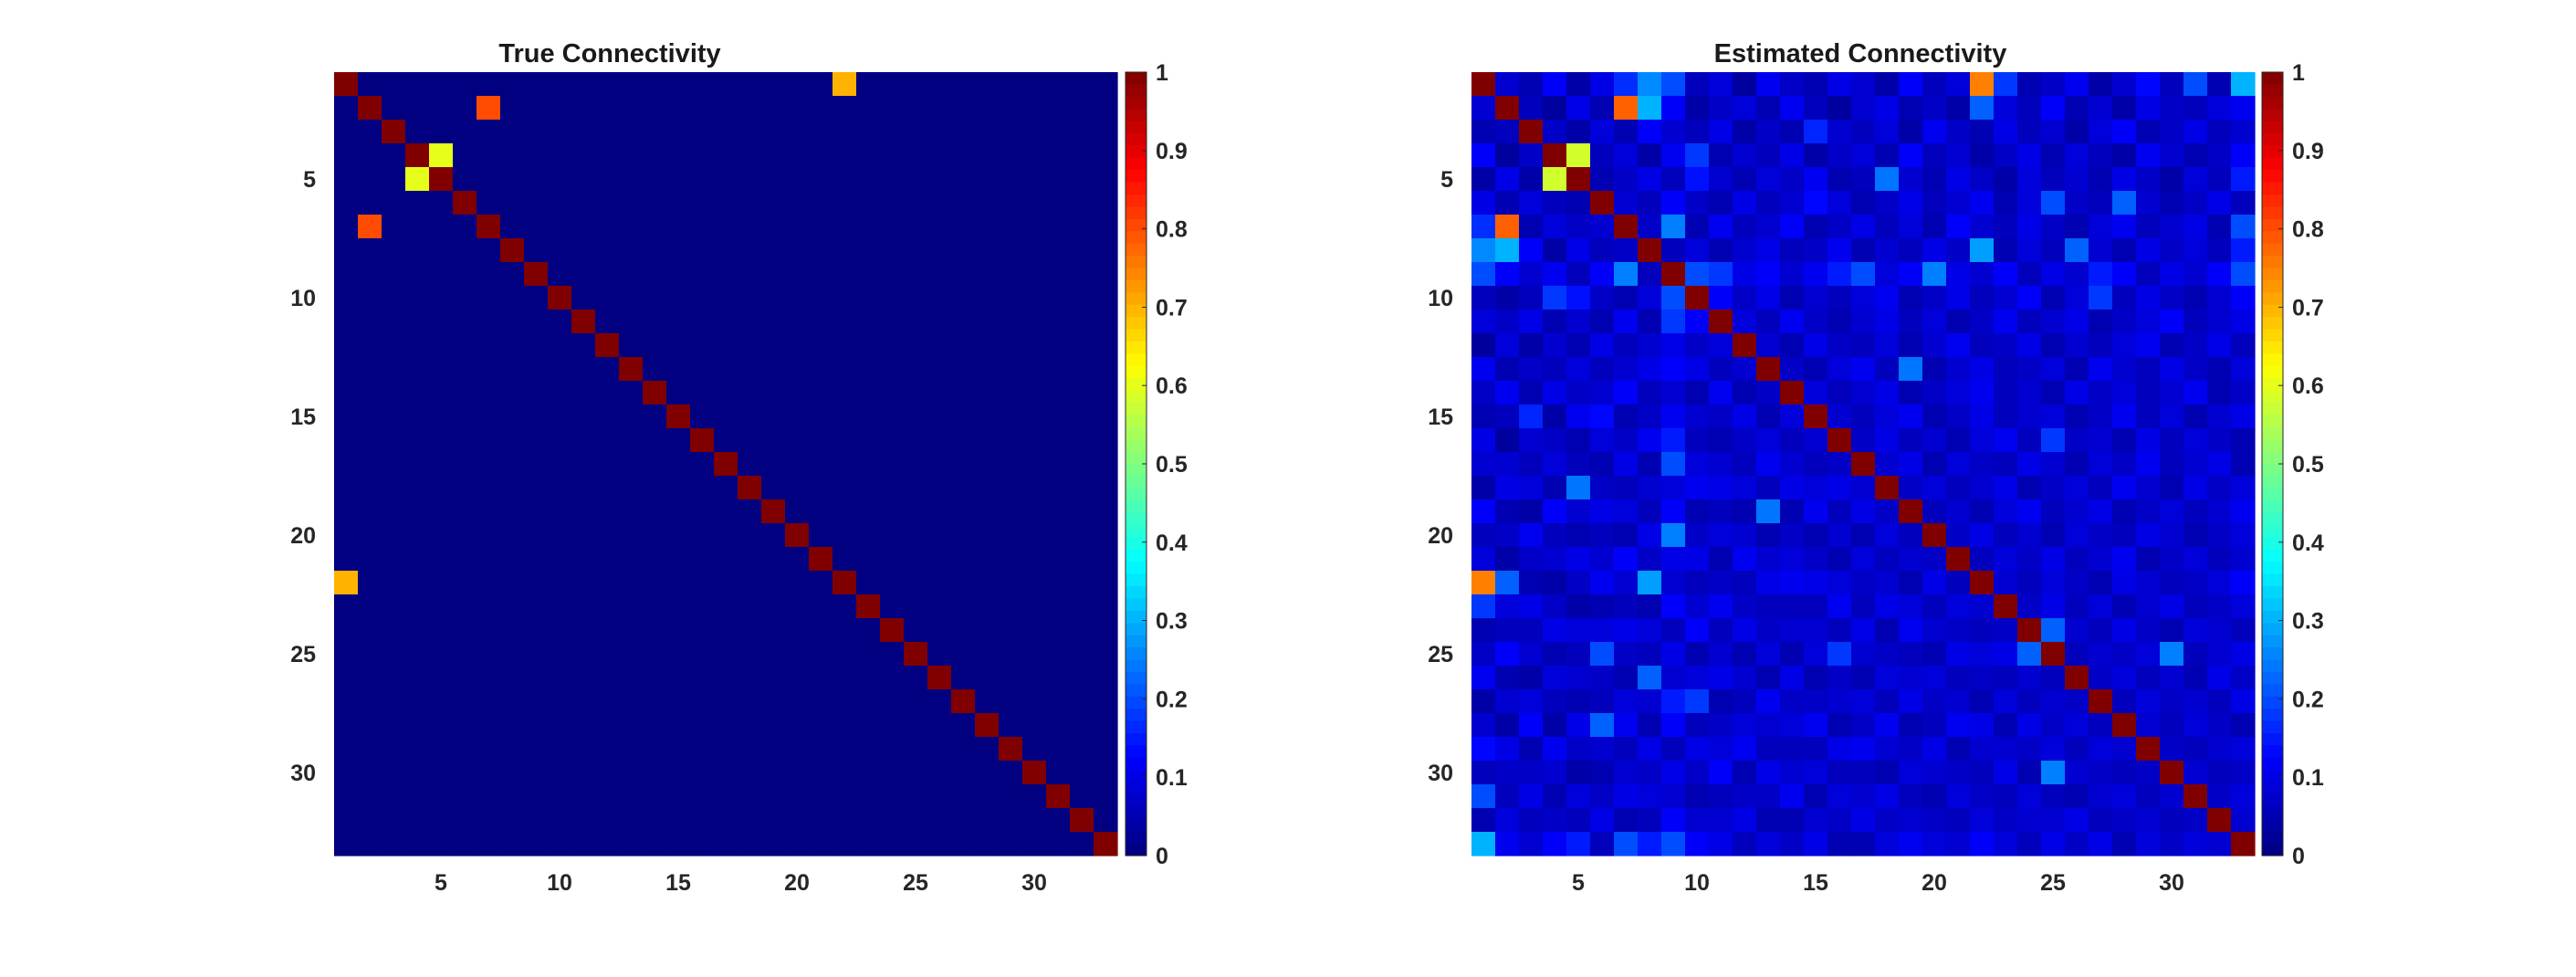 The width and height of the screenshot is (2576, 977). What do you see at coordinates (303, 773) in the screenshot?
I see `y-tick-label: 30` at bounding box center [303, 773].